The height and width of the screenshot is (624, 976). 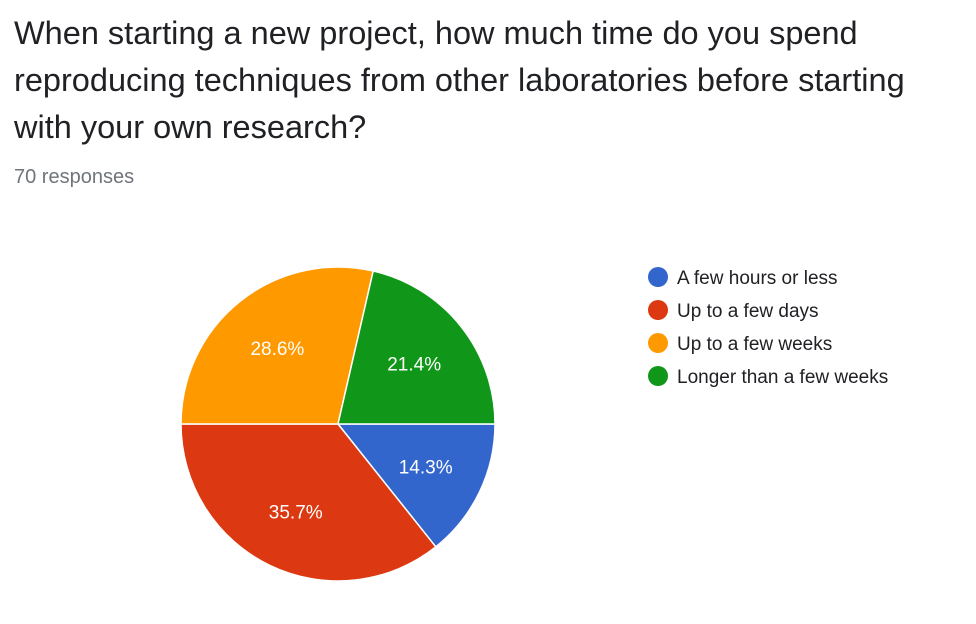 I want to click on slice-percentage-label: 28.6%, so click(x=277, y=349).